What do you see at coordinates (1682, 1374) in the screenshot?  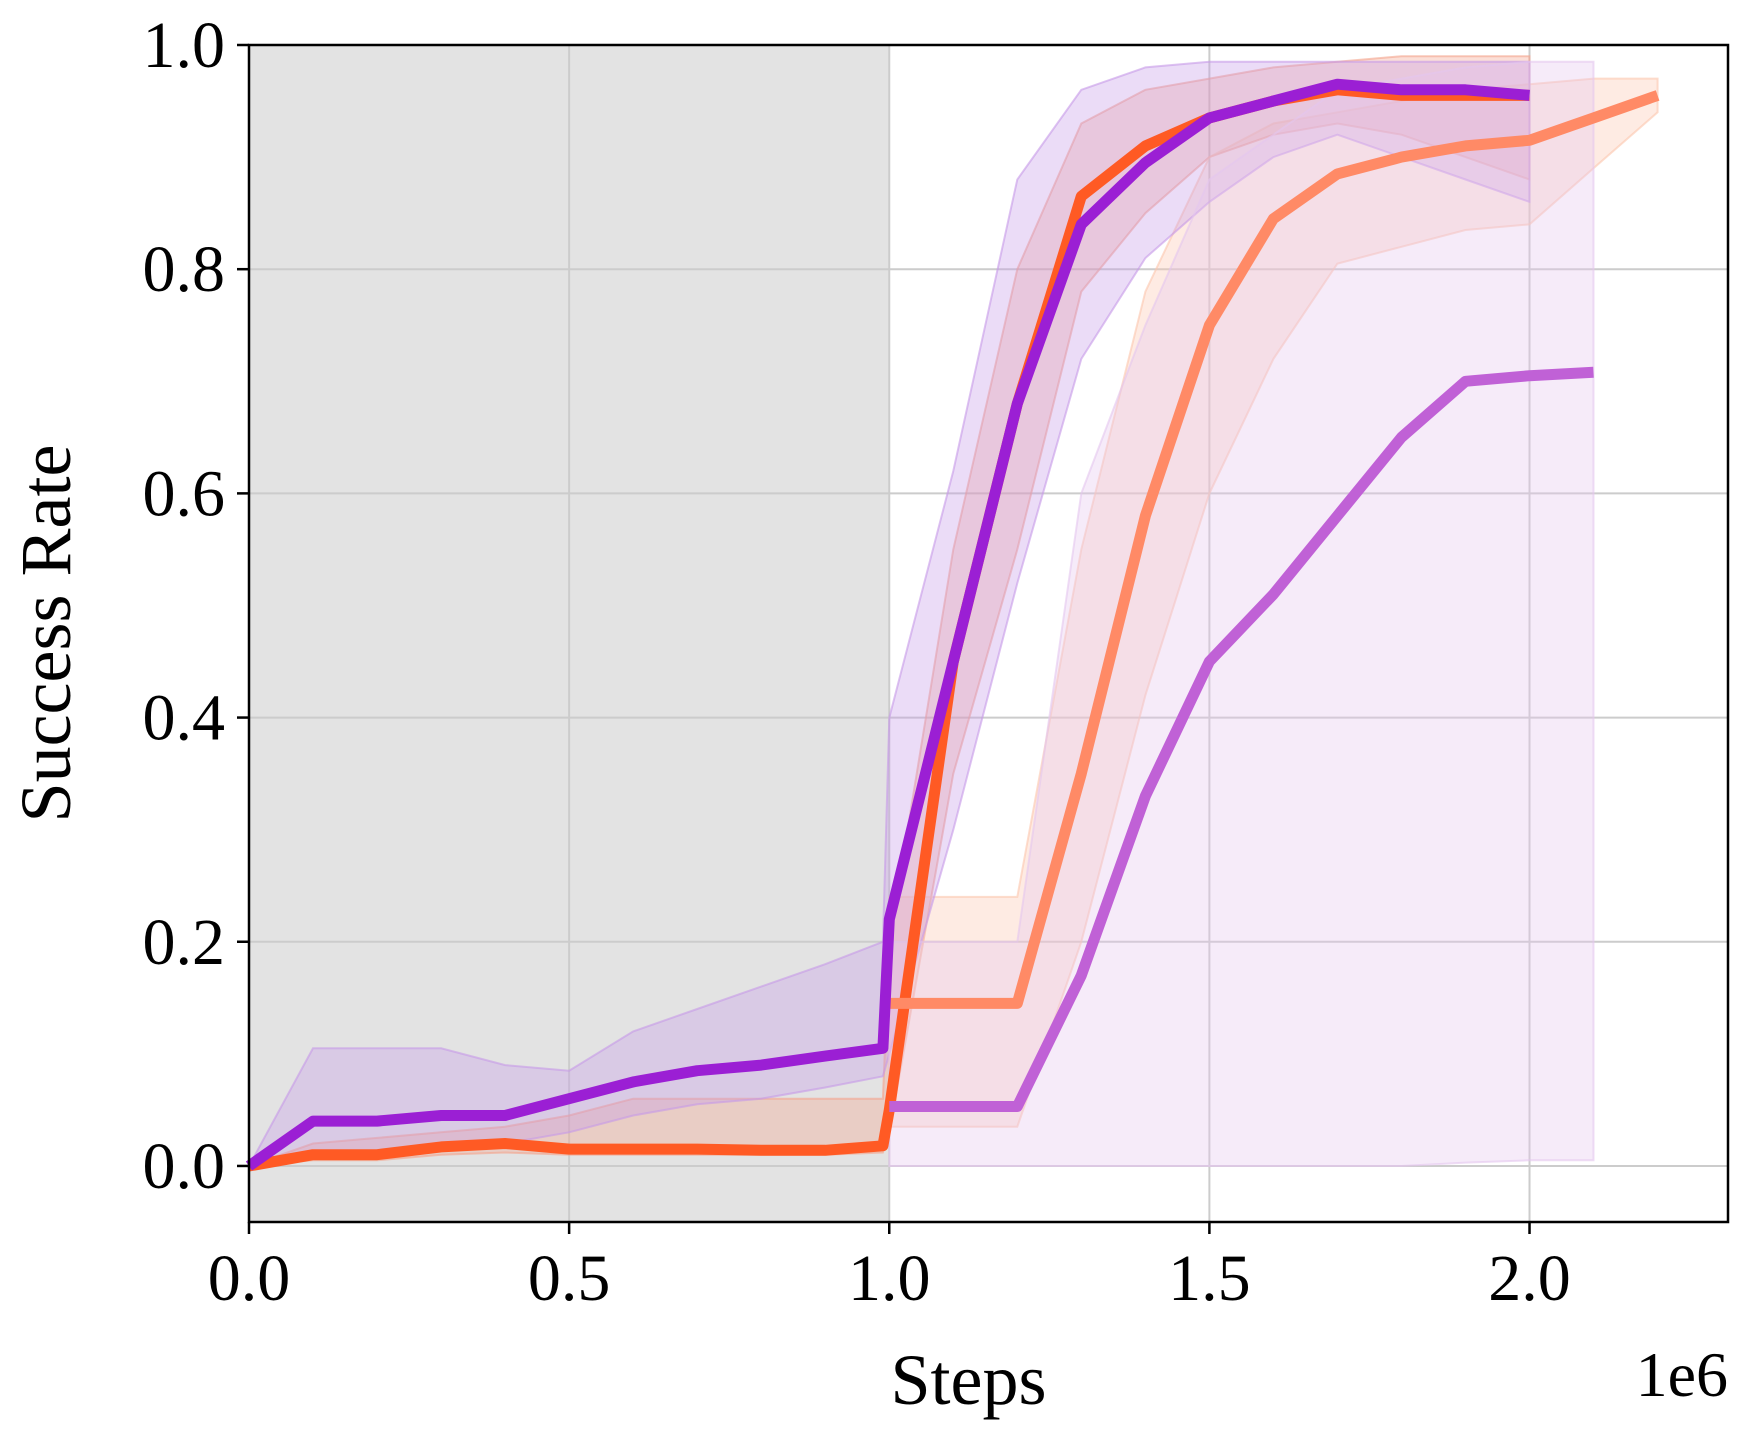 I see `x-axis-offset-label: 1e6` at bounding box center [1682, 1374].